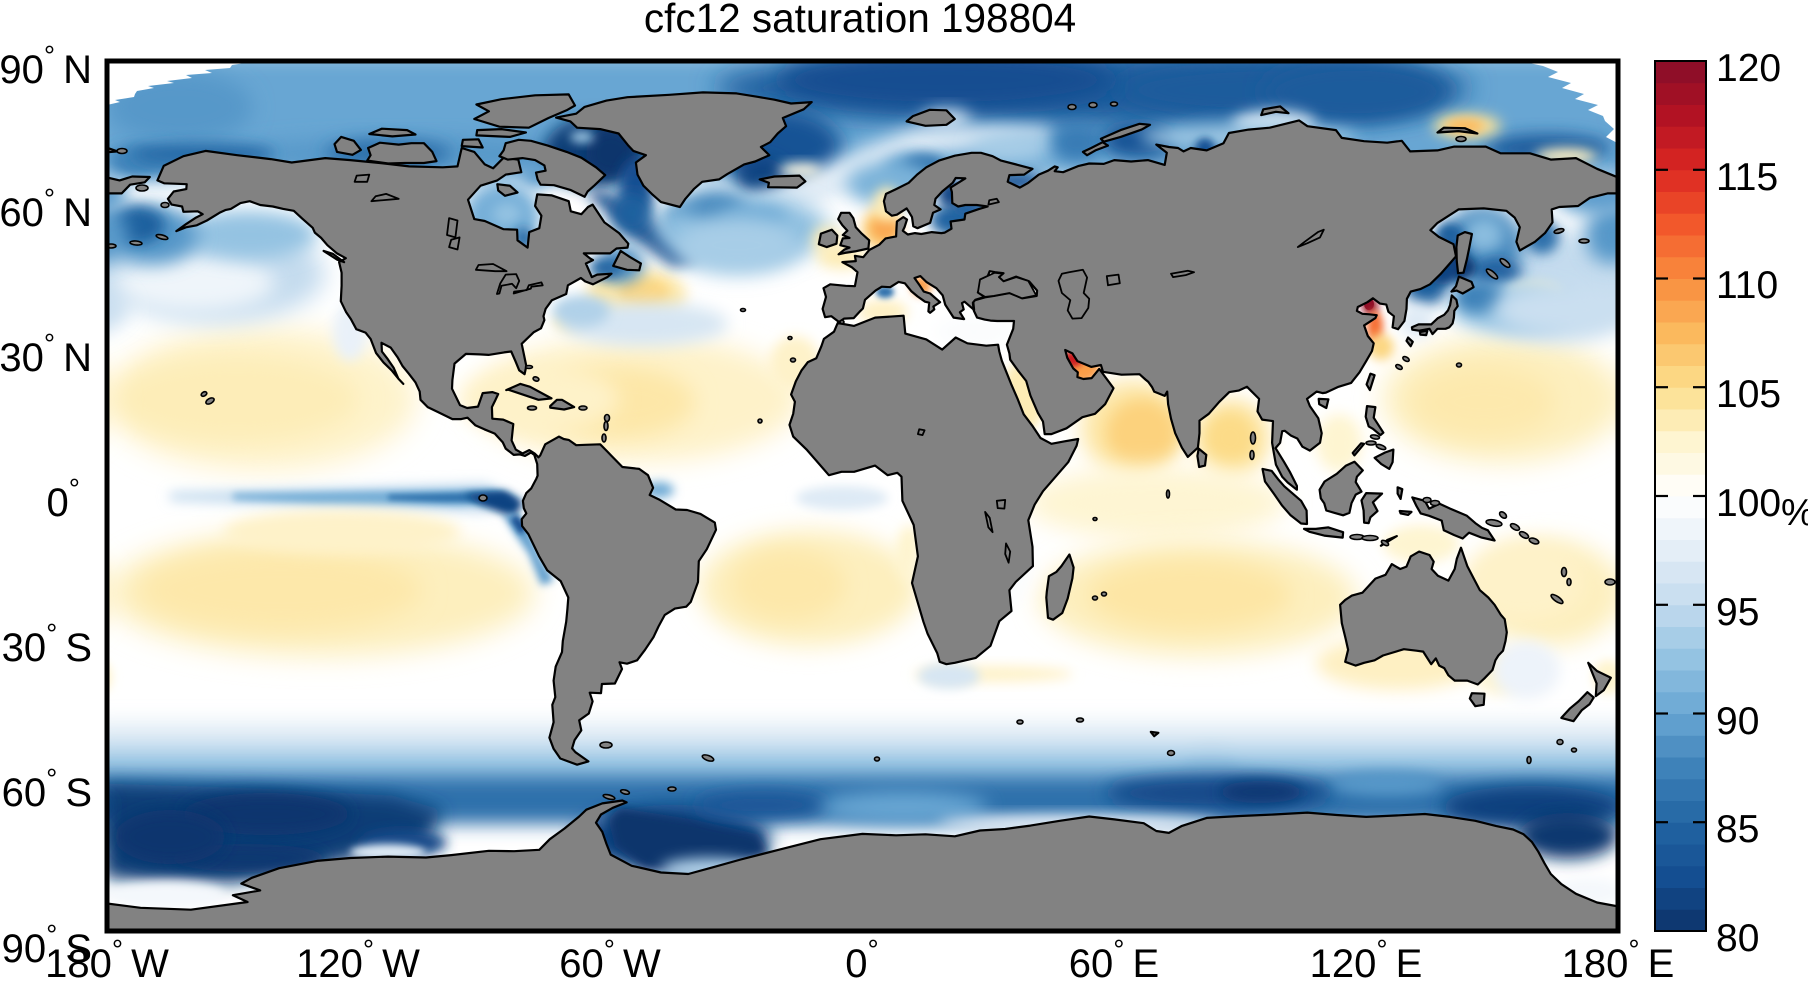  What do you see at coordinates (860, 20) in the screenshot?
I see `svg-text: cfc12 saturation 198804` at bounding box center [860, 20].